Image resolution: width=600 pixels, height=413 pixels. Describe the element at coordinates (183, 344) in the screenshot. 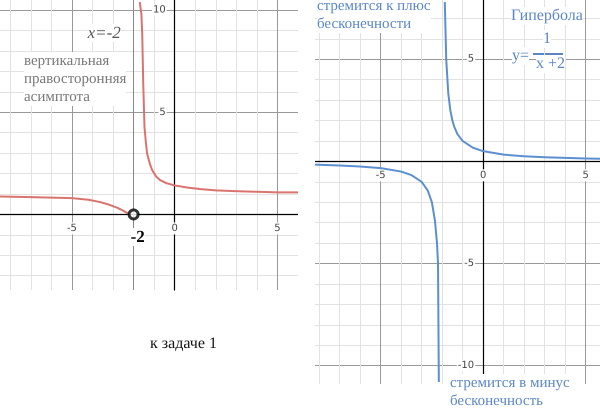

I see `text: к задаче 1` at that location.